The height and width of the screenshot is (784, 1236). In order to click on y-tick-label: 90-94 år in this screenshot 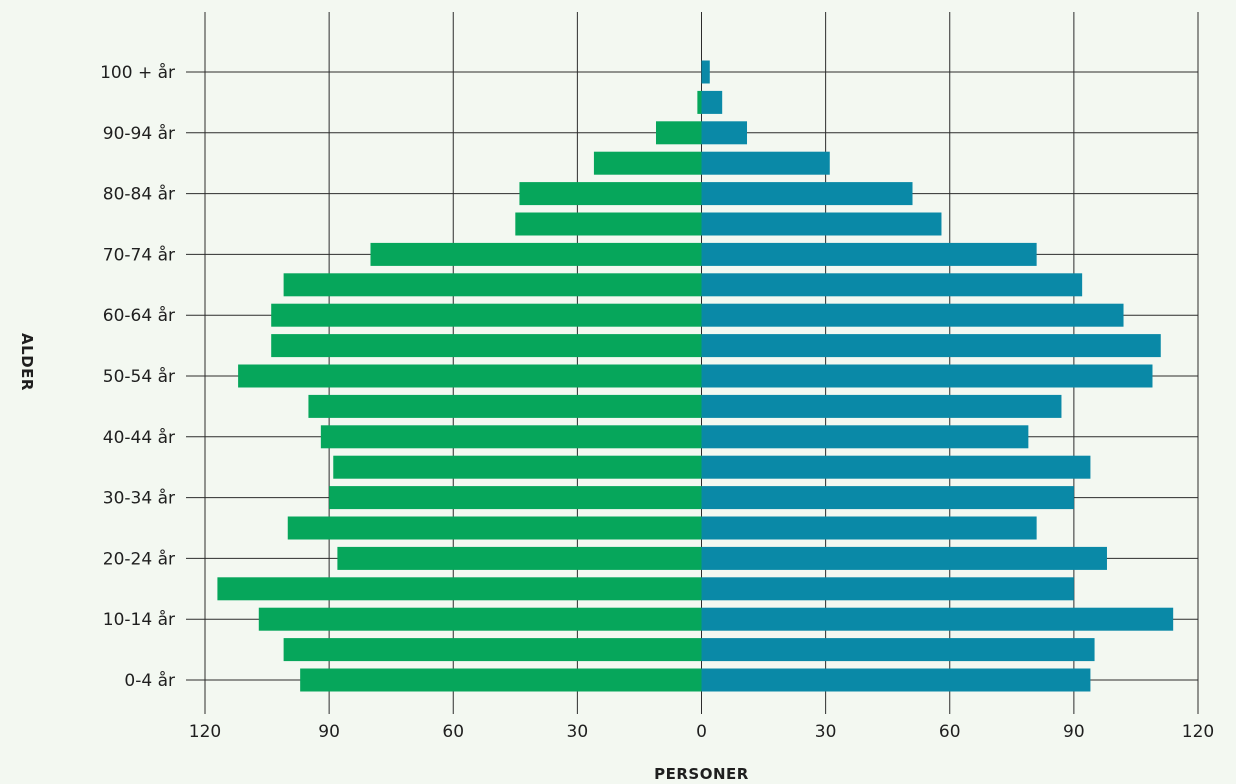, I will do `click(139, 133)`.